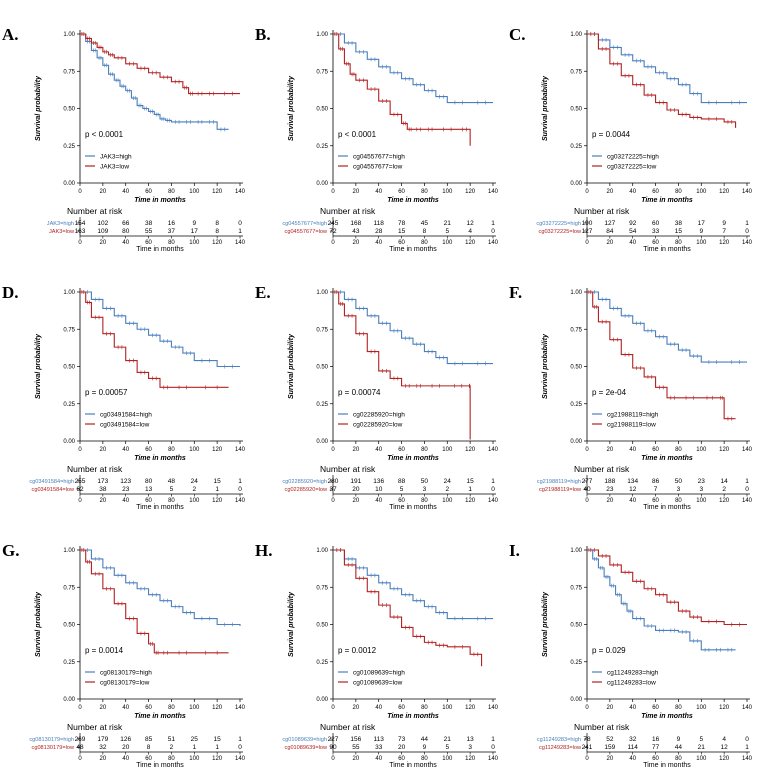  Describe the element at coordinates (611, 134) in the screenshot. I see `p-value: p = 0.0044` at that location.